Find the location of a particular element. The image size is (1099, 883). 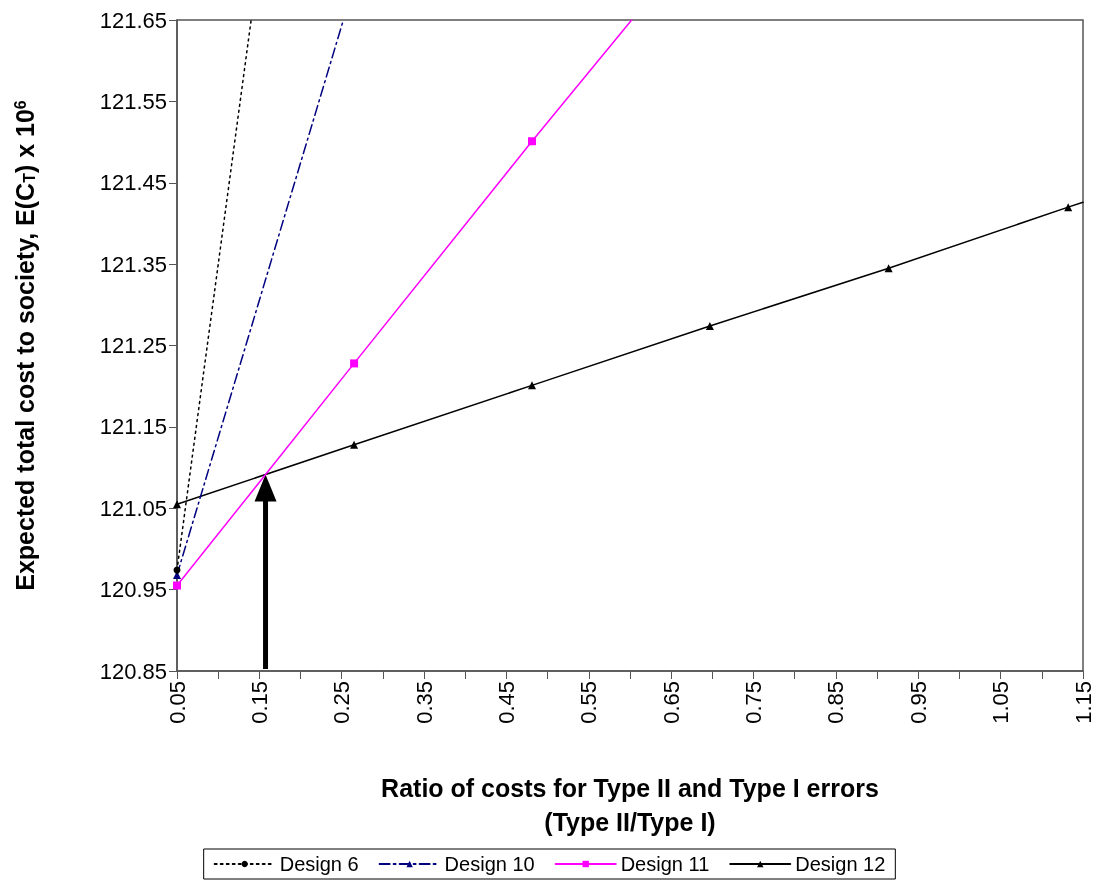

legend-label: Design 12 is located at coordinates (840, 864).